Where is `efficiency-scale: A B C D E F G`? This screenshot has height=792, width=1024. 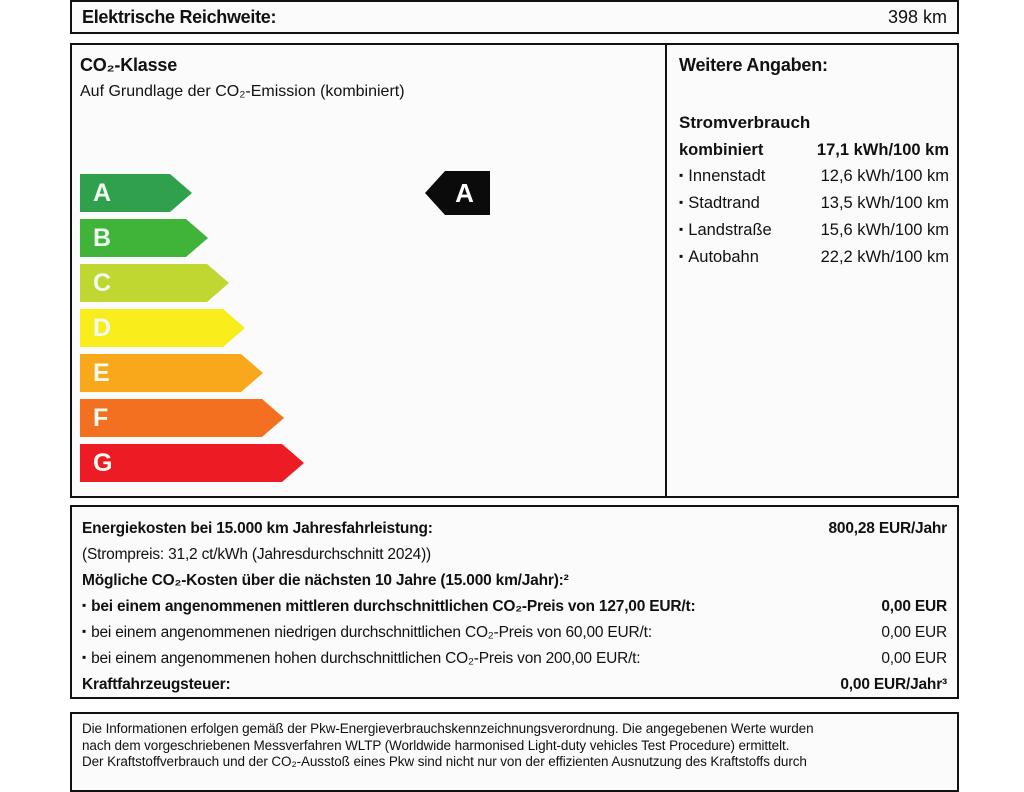 efficiency-scale: A B C D E F G is located at coordinates (192, 331).